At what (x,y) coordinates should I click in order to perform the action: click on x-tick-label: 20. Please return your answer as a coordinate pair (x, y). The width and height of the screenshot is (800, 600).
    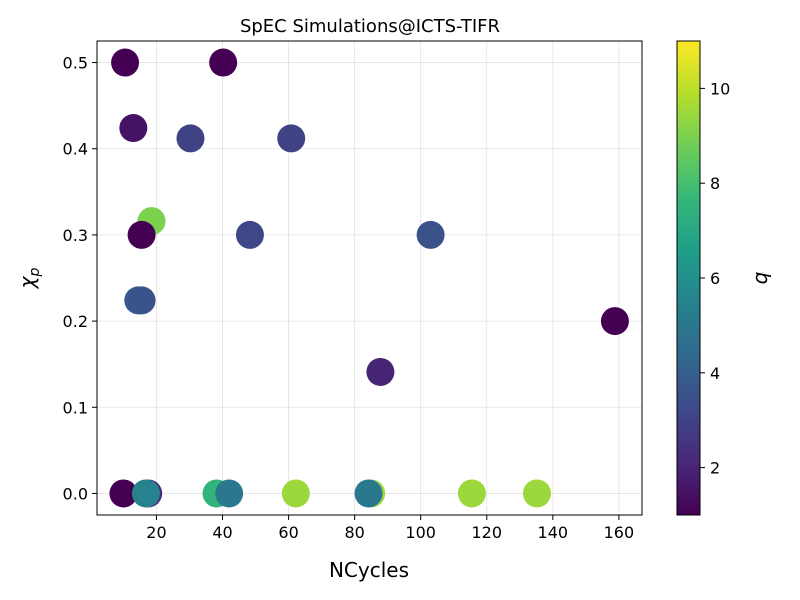
    Looking at the image, I should click on (156, 532).